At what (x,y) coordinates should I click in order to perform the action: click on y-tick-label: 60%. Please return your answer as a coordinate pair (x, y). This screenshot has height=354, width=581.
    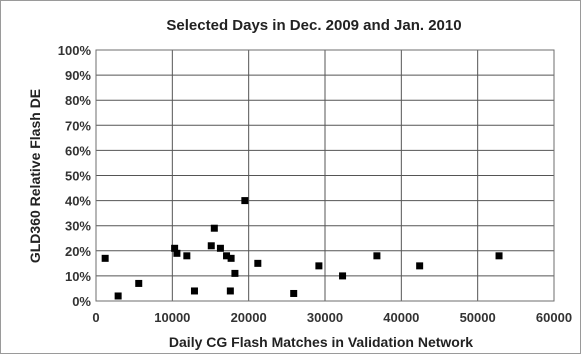
    Looking at the image, I should click on (78, 150).